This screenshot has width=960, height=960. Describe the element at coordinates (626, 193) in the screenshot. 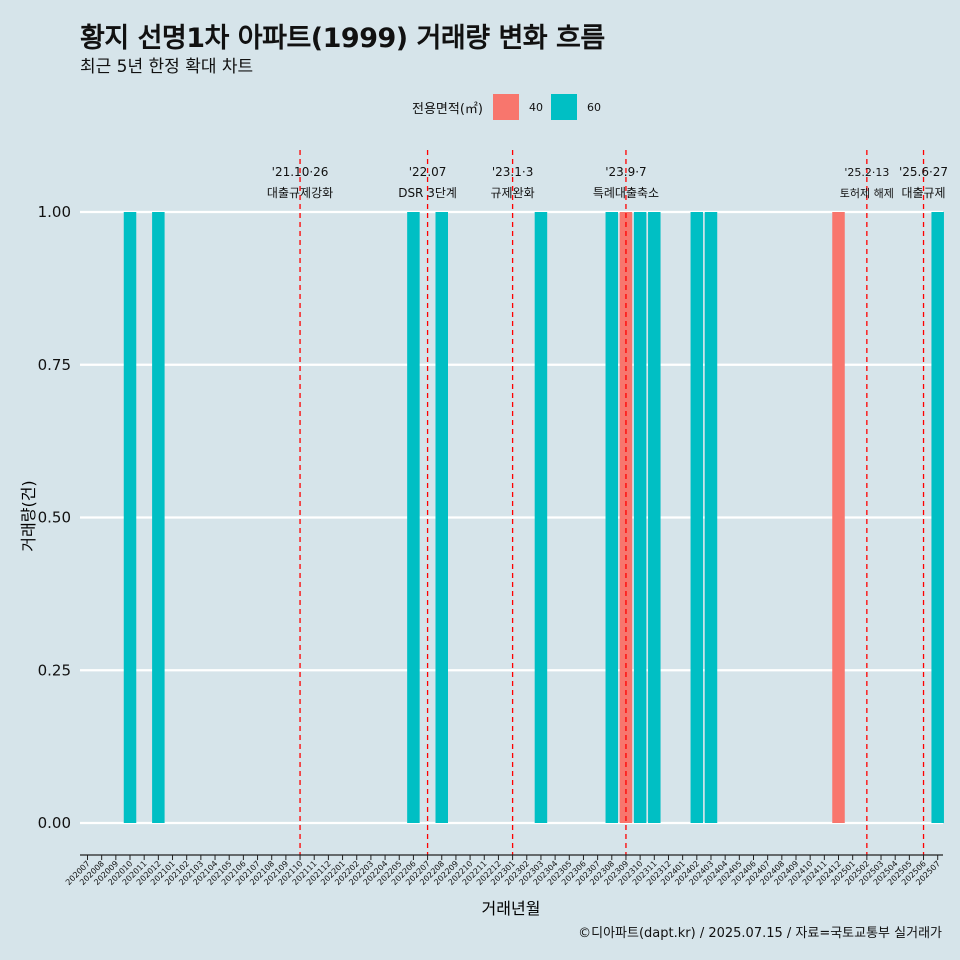

I see `annotation-label: 특례대출축소` at that location.